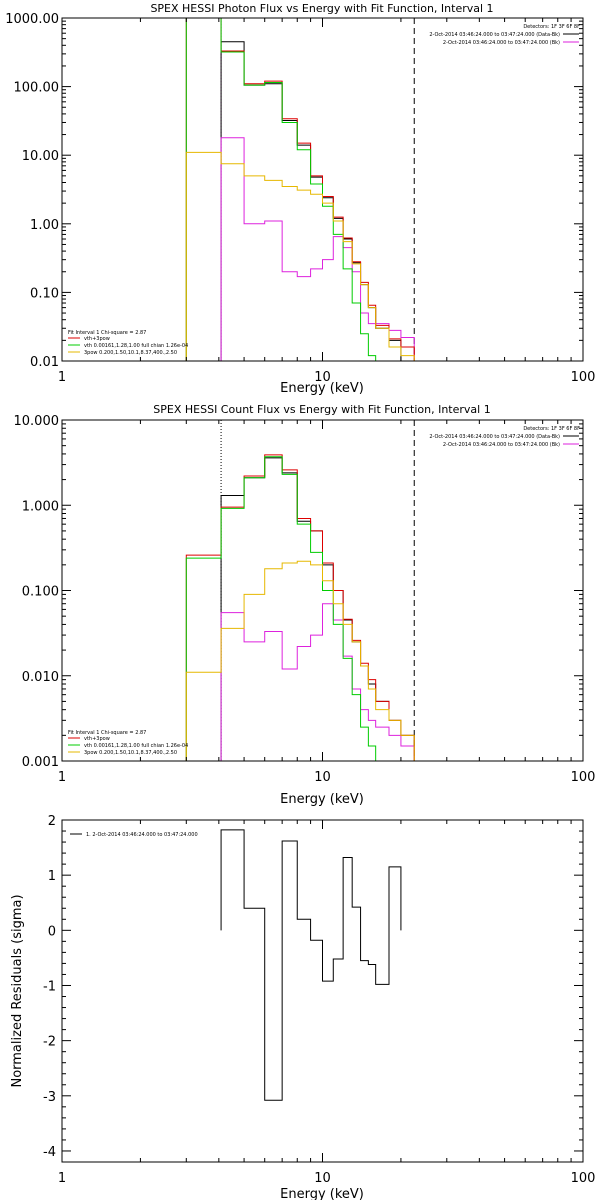 The image size is (600, 1200). What do you see at coordinates (583, 777) in the screenshot?
I see `count-flux-x-tick-label: 100` at bounding box center [583, 777].